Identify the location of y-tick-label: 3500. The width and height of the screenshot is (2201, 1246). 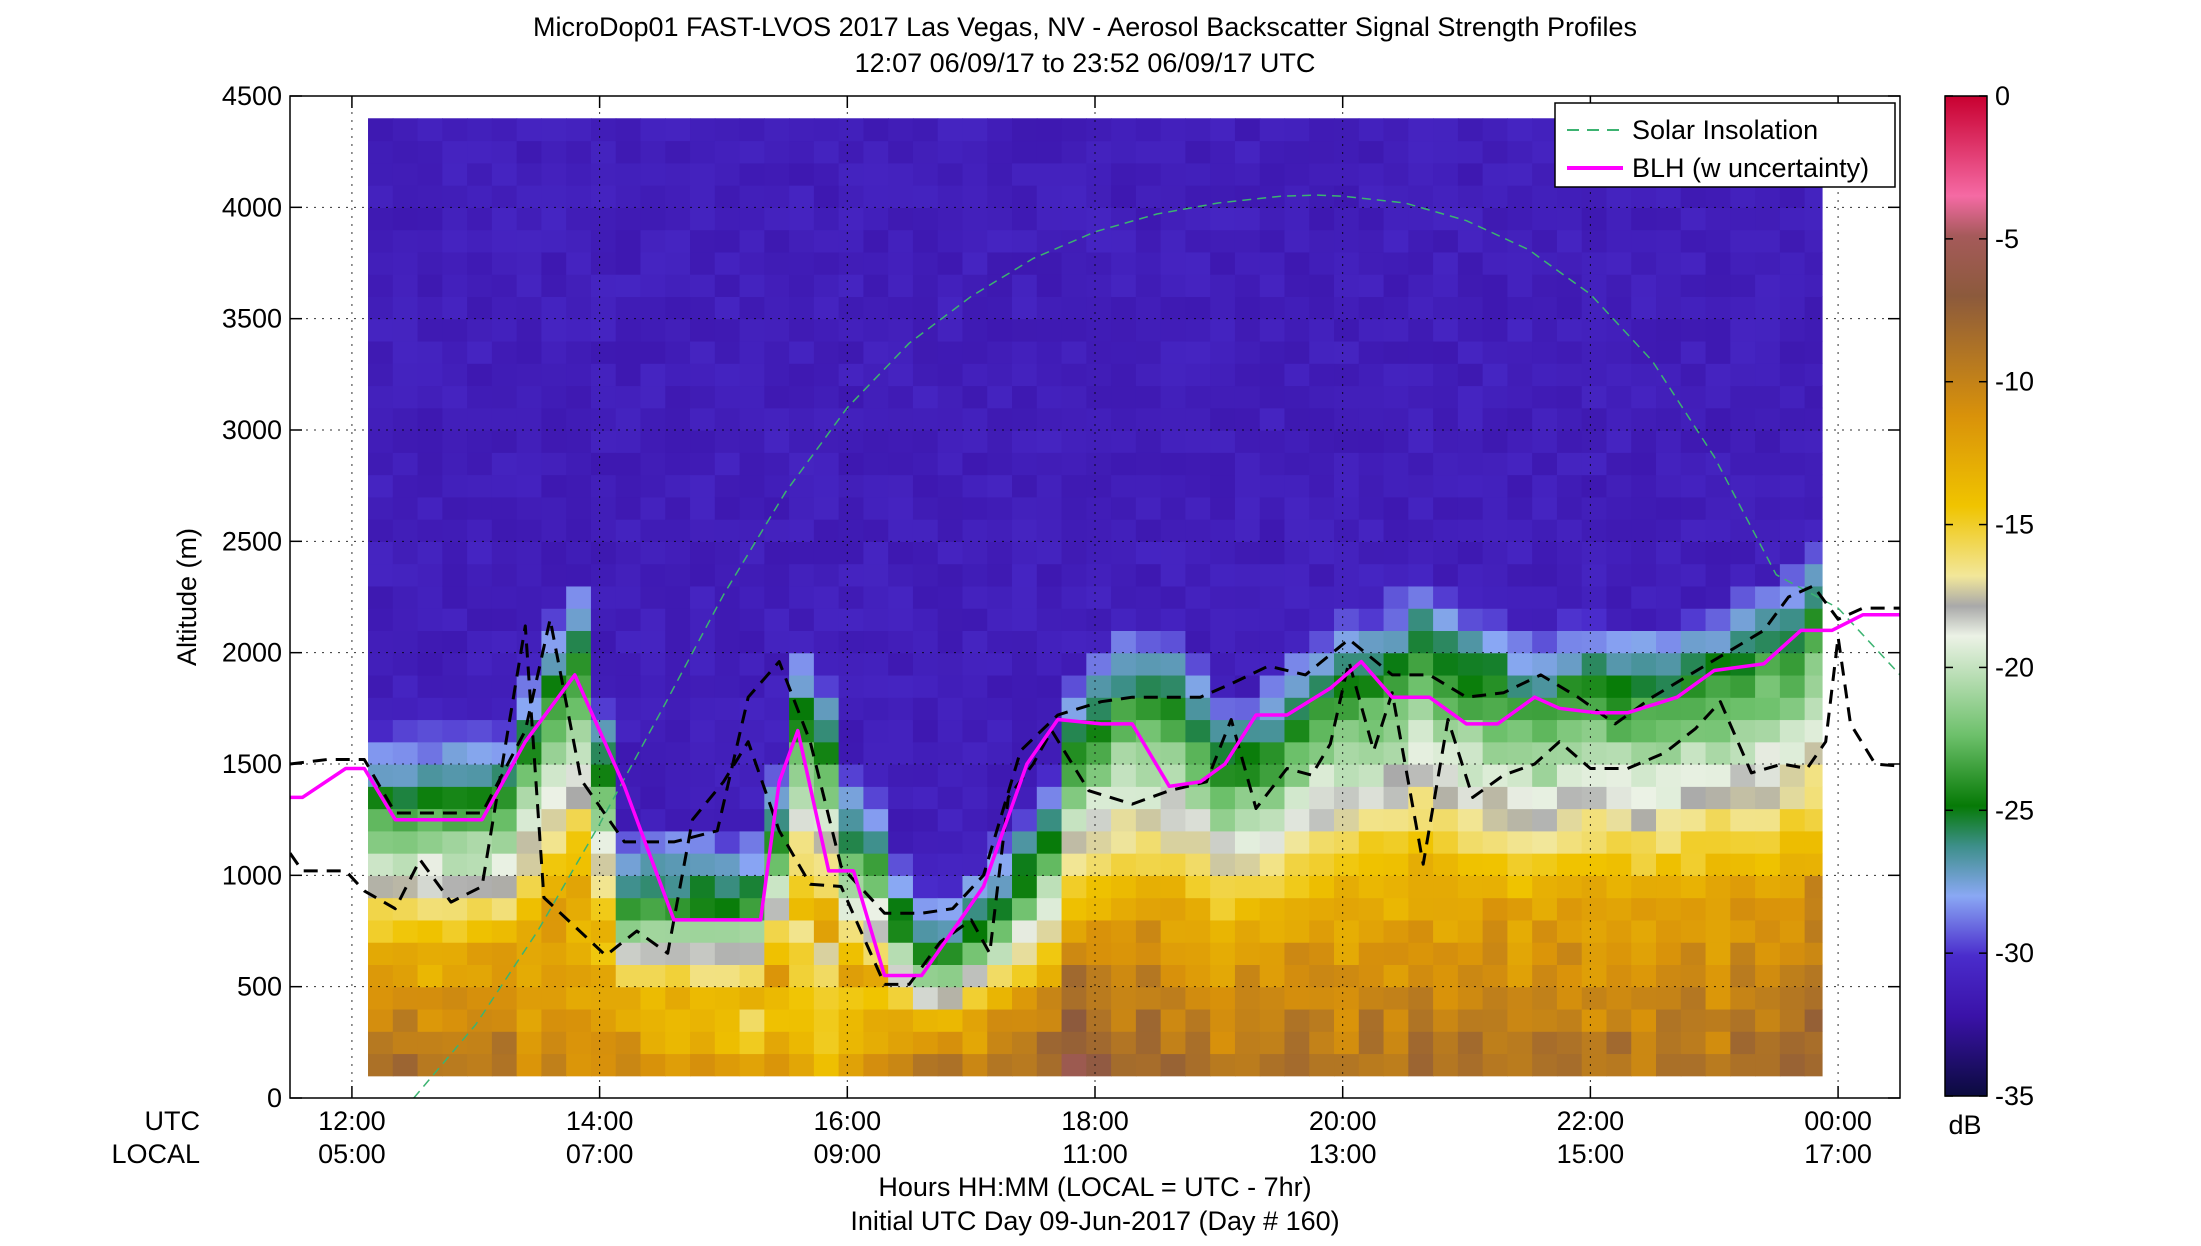
(252, 319).